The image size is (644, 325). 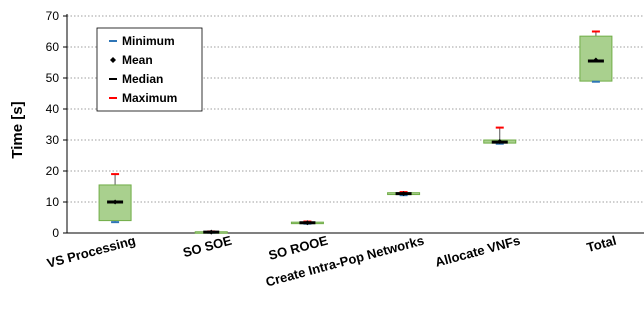 What do you see at coordinates (207, 246) in the screenshot?
I see `x-category-label: SO SOE` at bounding box center [207, 246].